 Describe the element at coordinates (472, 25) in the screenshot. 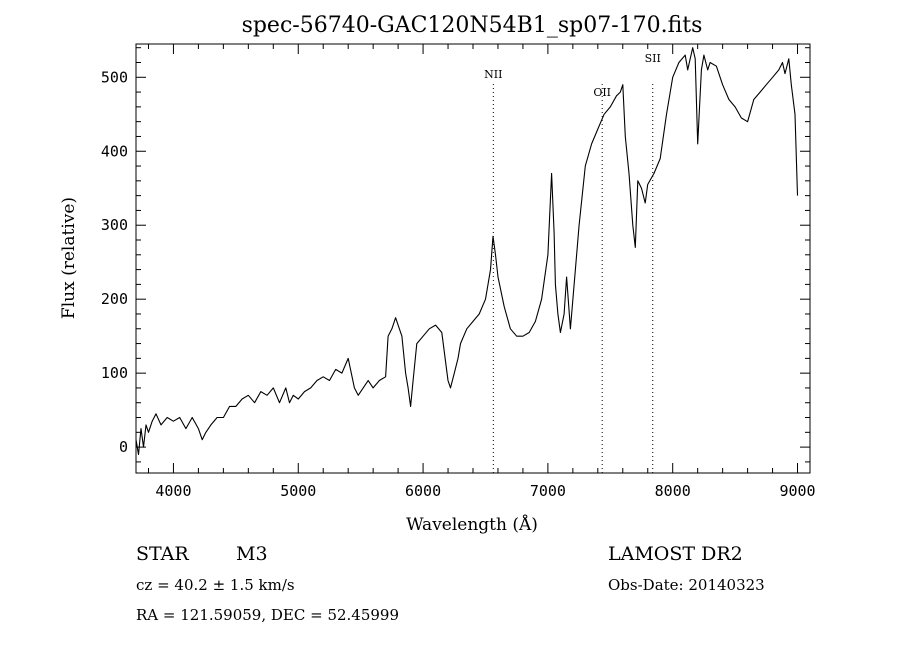

I see `chart-title: spec-56740-GAC120N54B1_sp07-170.fits` at that location.